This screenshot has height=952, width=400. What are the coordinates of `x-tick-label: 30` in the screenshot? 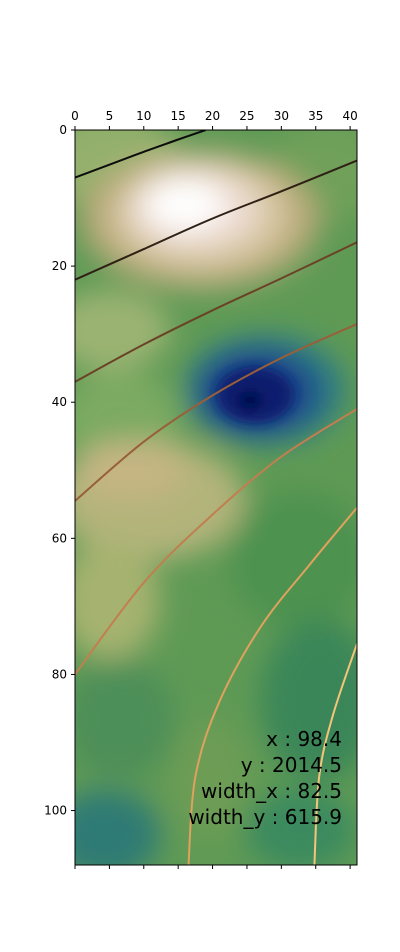 It's located at (281, 116).